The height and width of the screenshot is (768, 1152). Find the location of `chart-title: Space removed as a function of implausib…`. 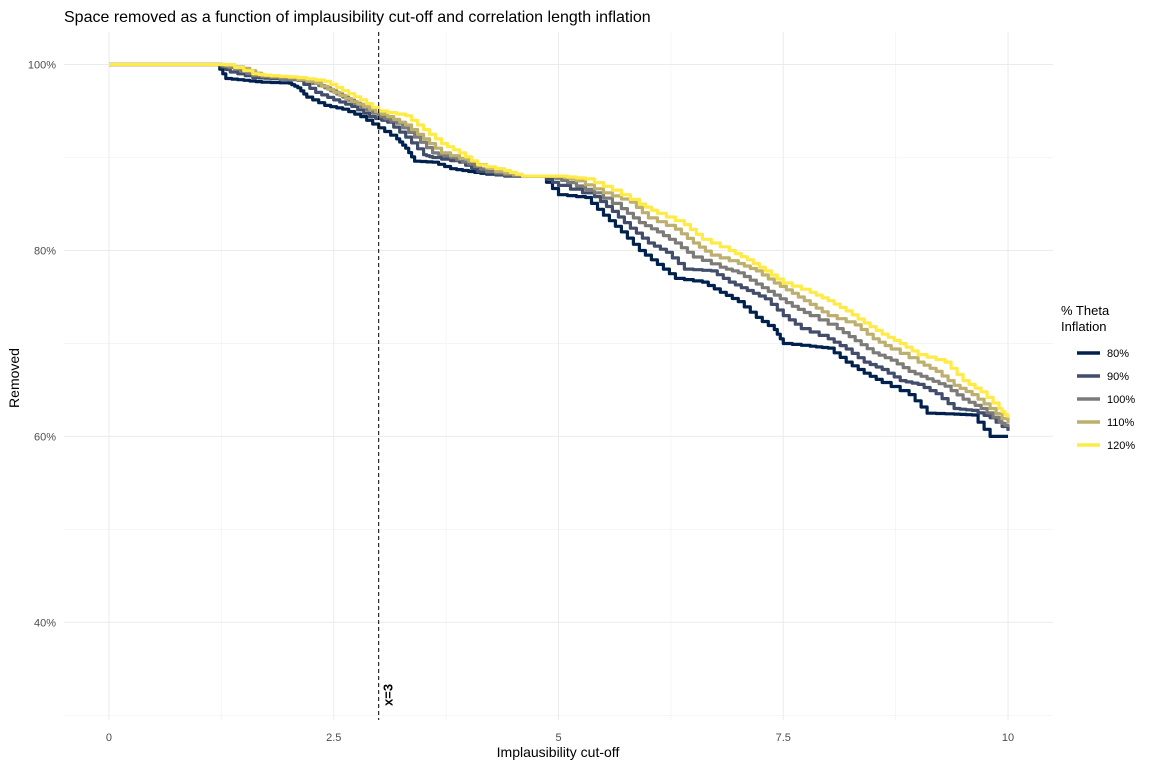

chart-title: Space removed as a function of implausib… is located at coordinates (357, 17).